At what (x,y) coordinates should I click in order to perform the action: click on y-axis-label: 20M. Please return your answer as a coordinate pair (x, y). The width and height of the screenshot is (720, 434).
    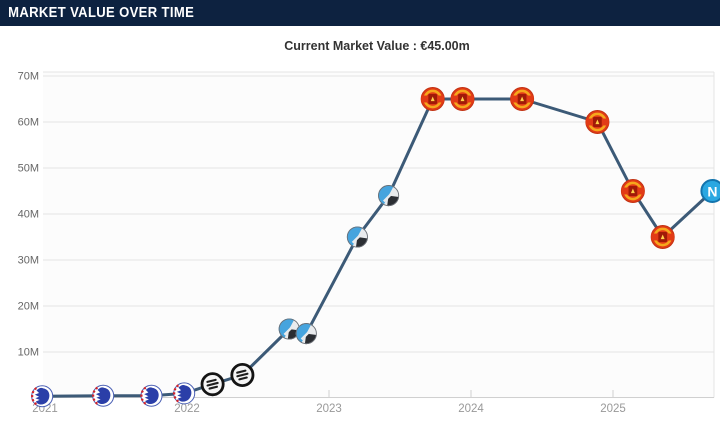
    Looking at the image, I should click on (28, 307).